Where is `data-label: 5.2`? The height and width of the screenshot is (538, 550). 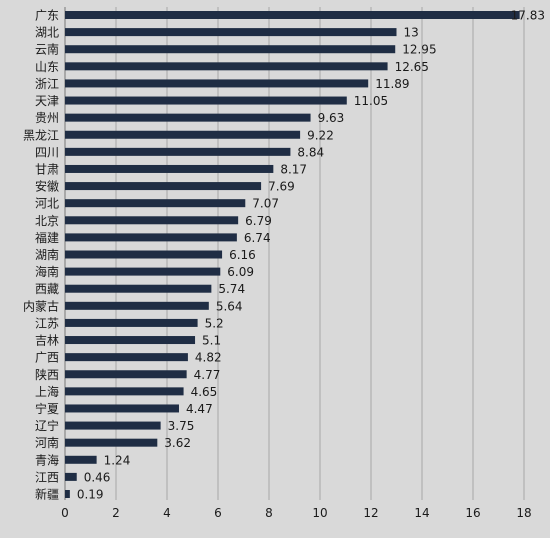
data-label: 5.2 is located at coordinates (214, 323).